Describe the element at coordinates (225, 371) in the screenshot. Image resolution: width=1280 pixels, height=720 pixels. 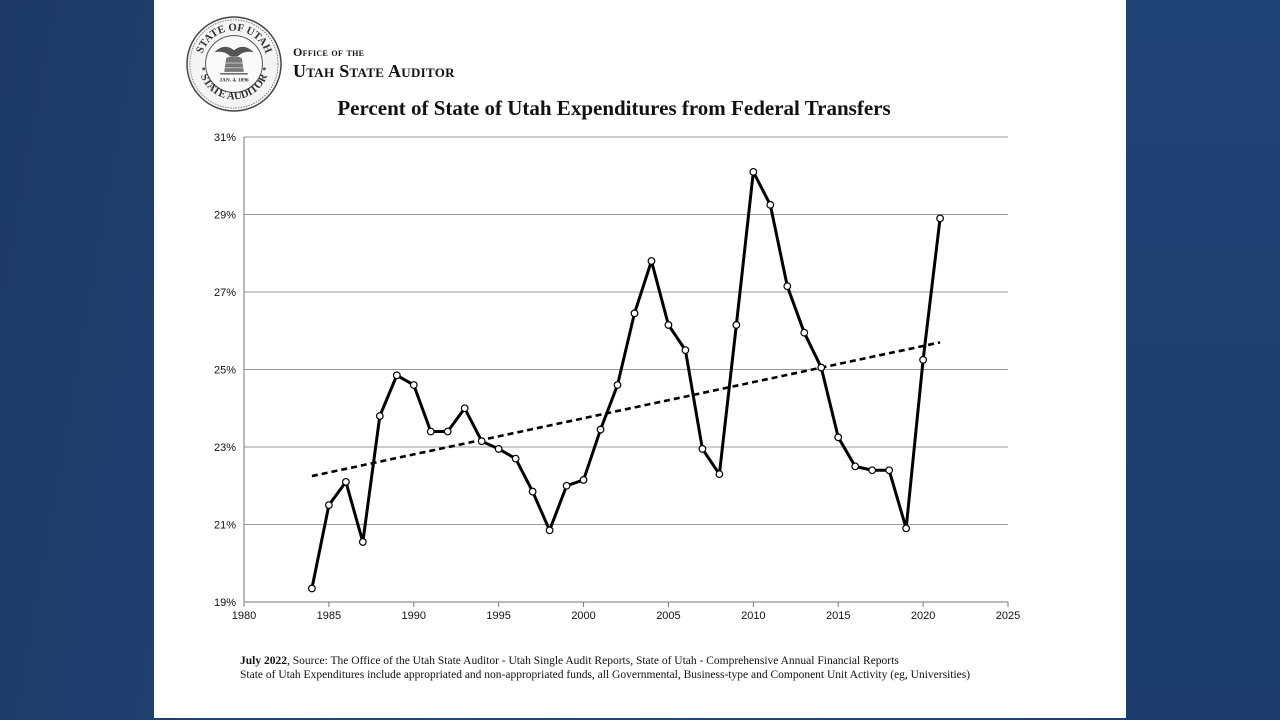
I see `y-tick-label: 25%` at that location.